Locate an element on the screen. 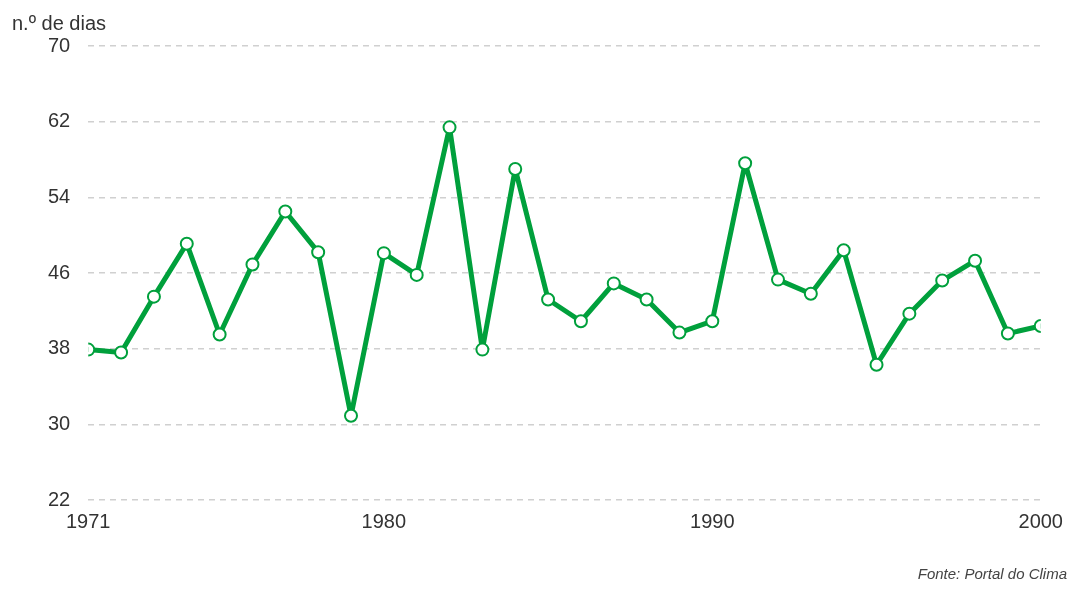 The height and width of the screenshot is (590, 1073). y-tick-label: 62 is located at coordinates (59, 120).